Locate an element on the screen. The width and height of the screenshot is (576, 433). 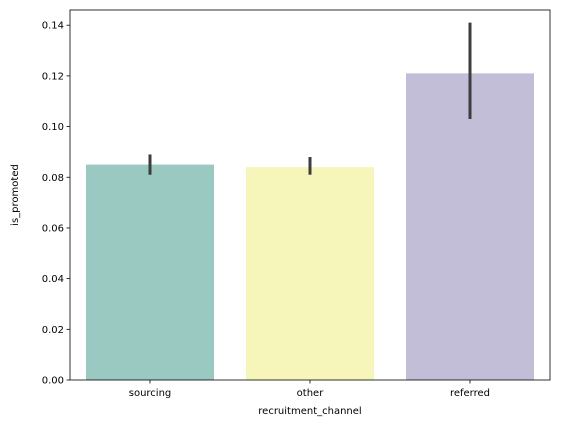
y-tick-label: 0.08 is located at coordinates (53, 178).